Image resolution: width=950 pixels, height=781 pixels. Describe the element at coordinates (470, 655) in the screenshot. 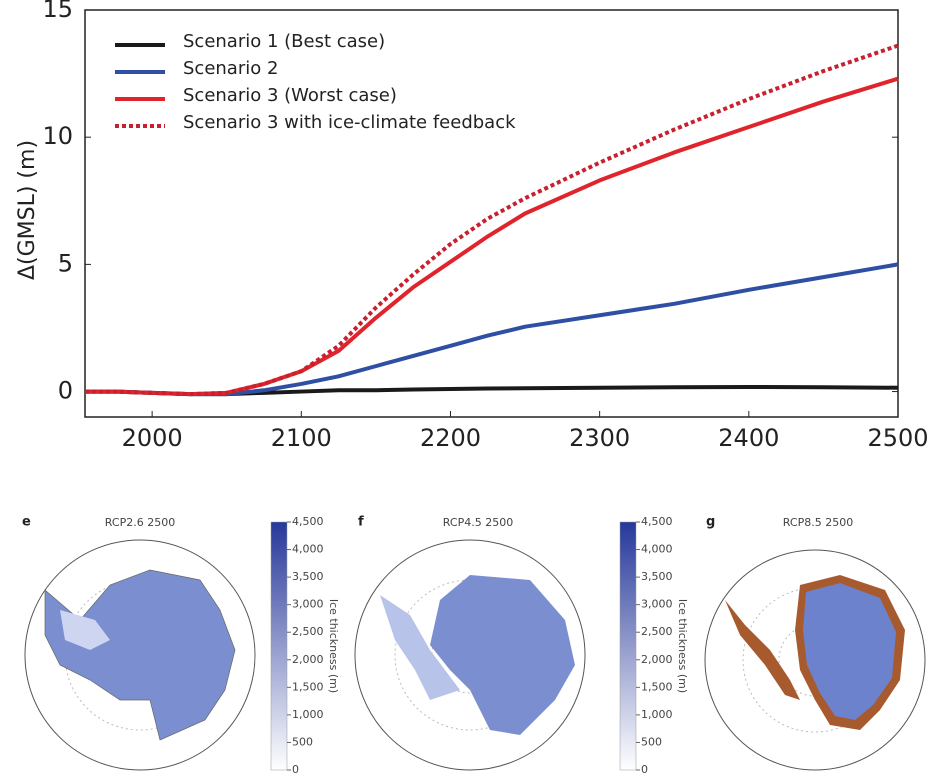

I see `map-f` at that location.